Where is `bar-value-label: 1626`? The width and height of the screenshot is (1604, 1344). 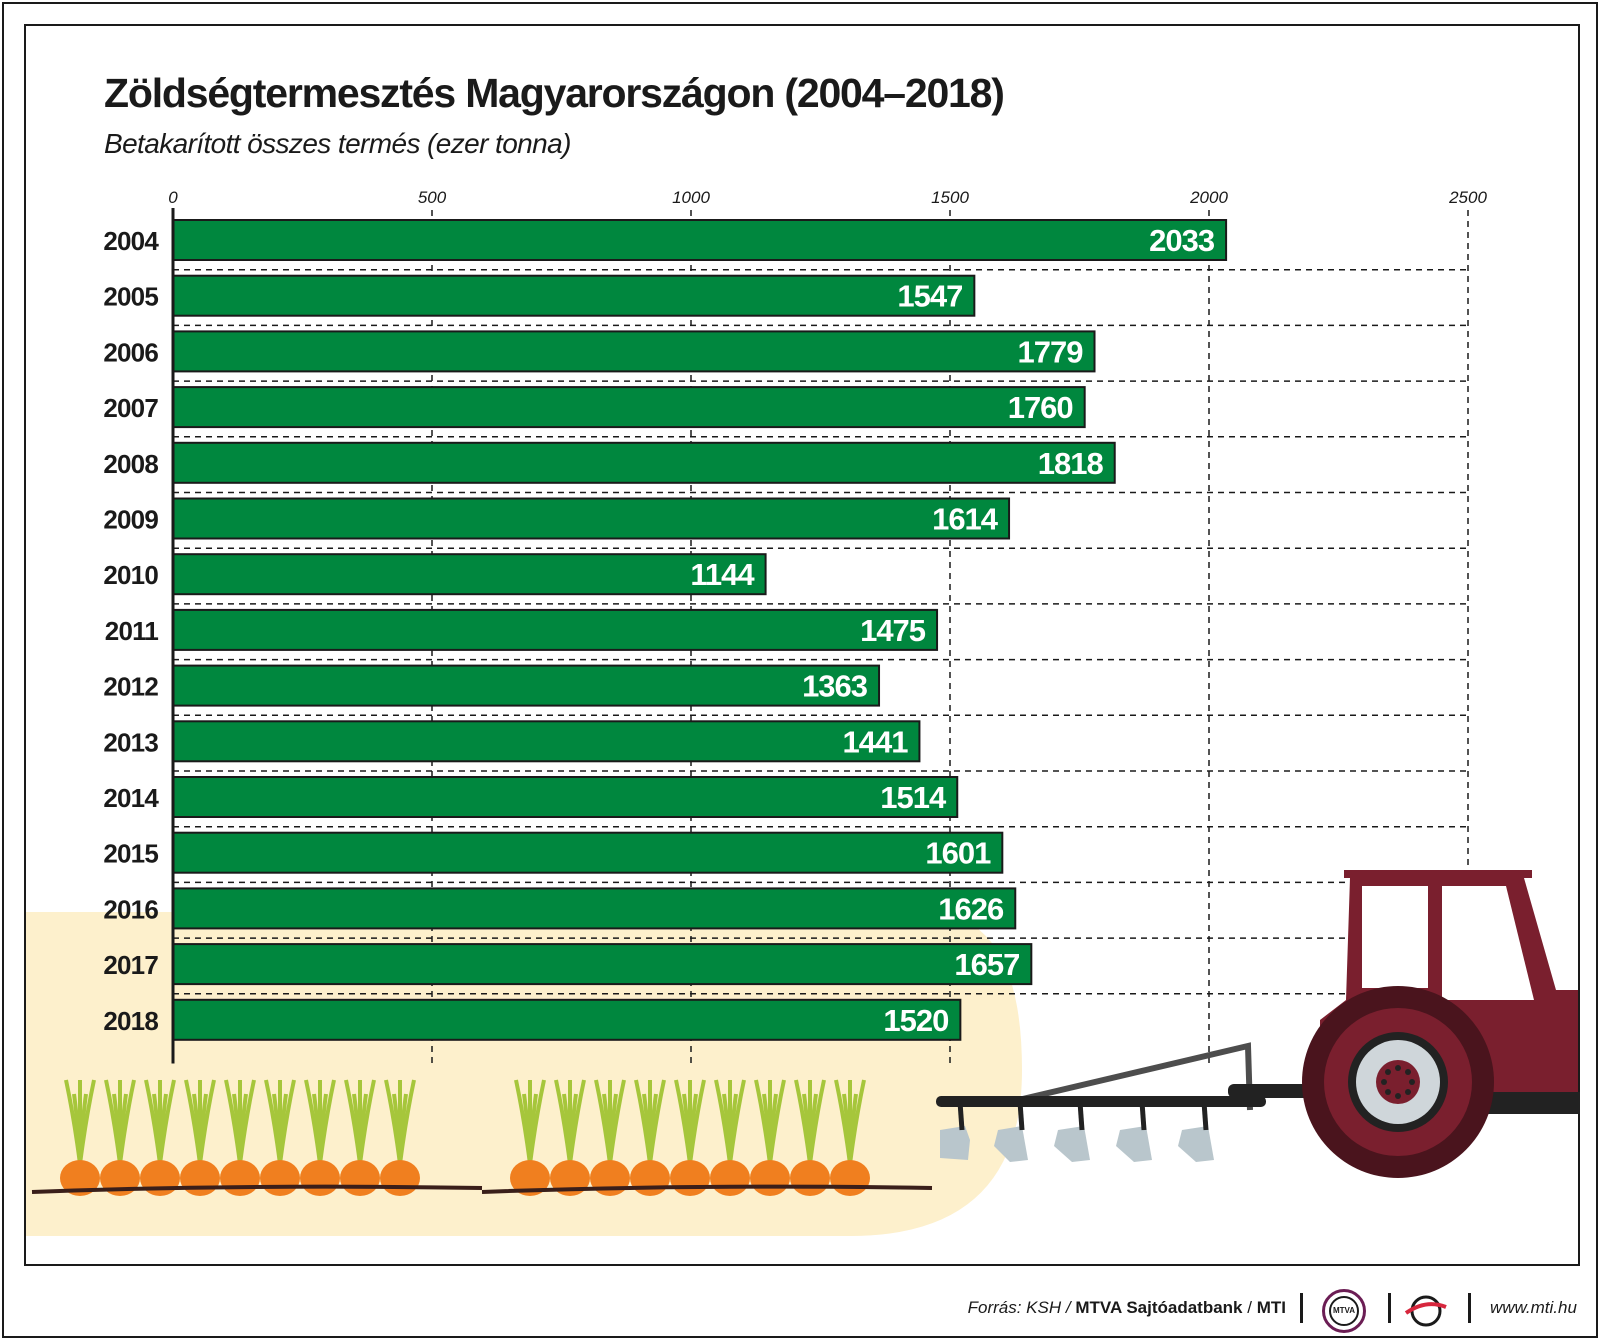 bar-value-label: 1626 is located at coordinates (971, 908).